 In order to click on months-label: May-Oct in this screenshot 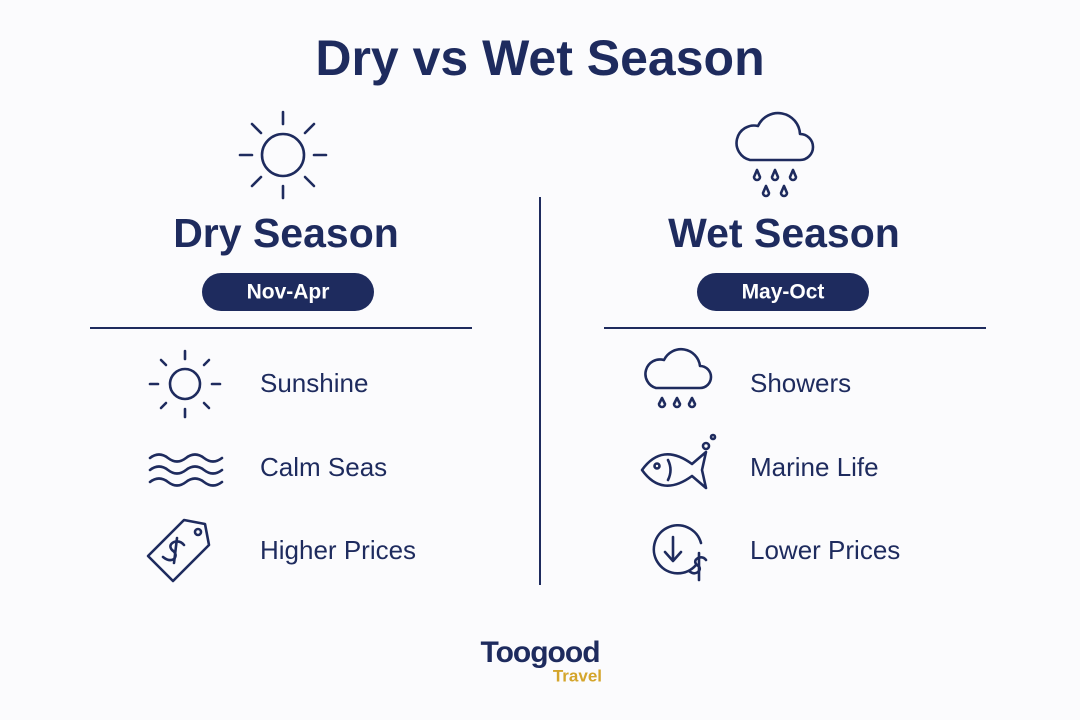, I will do `click(783, 292)`.